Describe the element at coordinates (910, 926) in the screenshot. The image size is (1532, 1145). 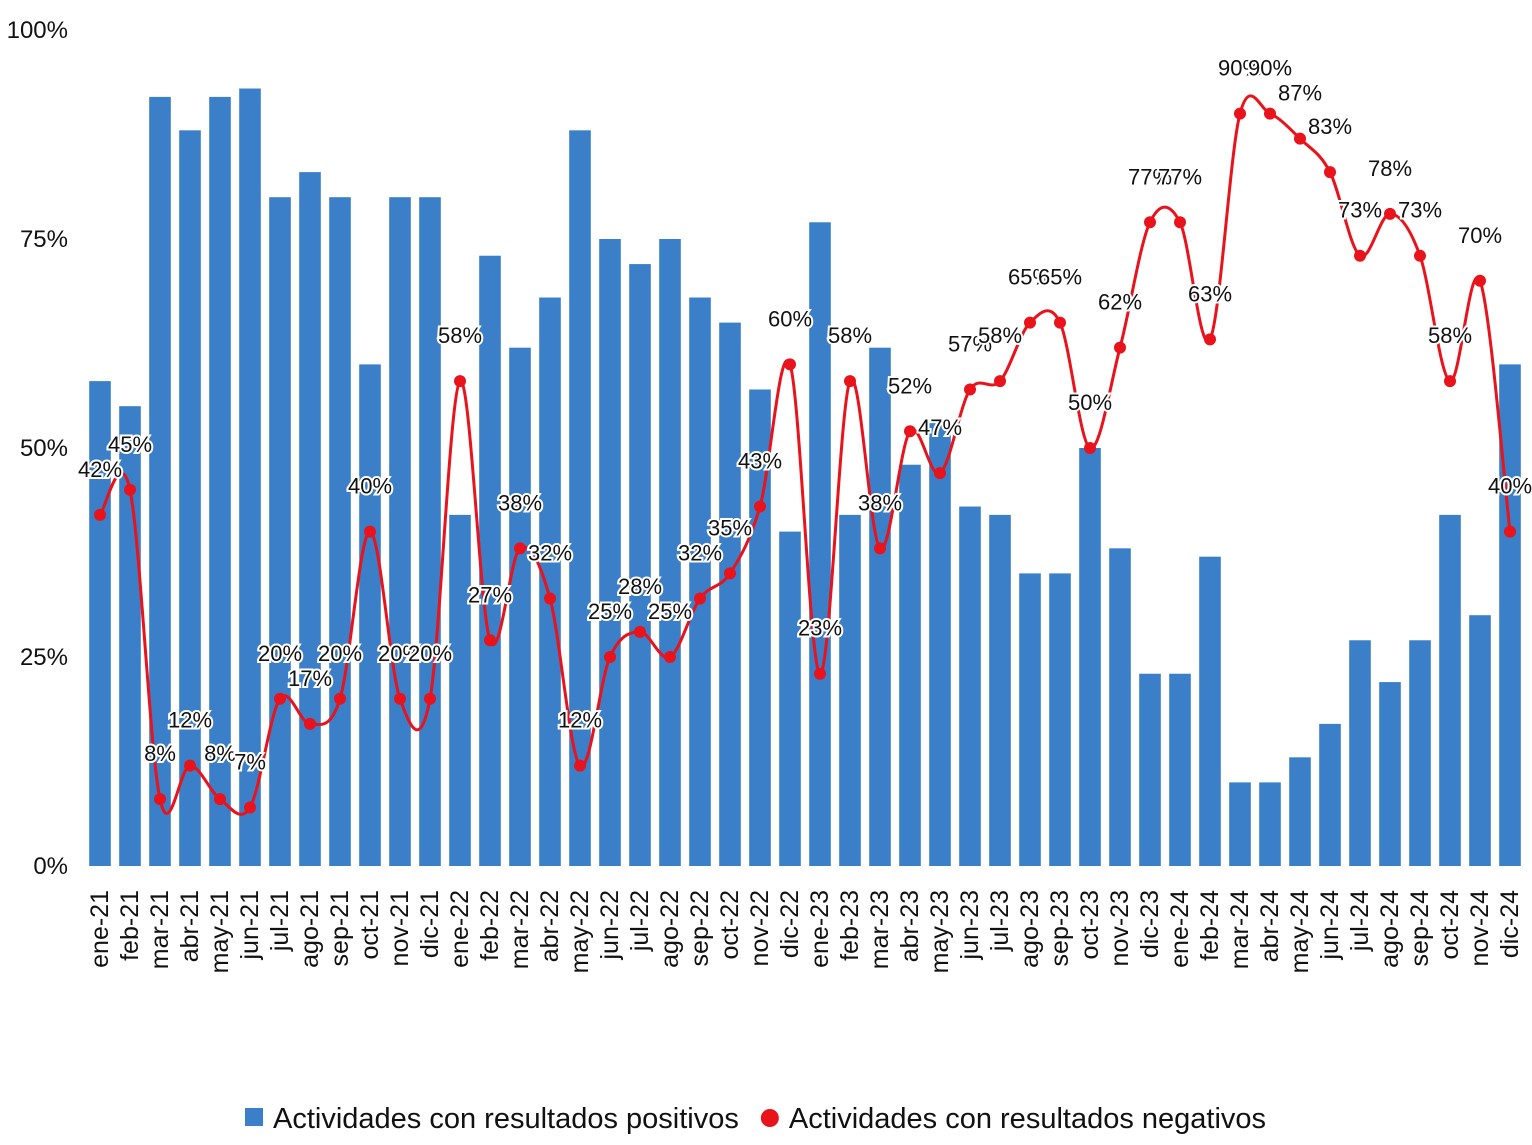
I see `x-tick-label: abr-23` at that location.